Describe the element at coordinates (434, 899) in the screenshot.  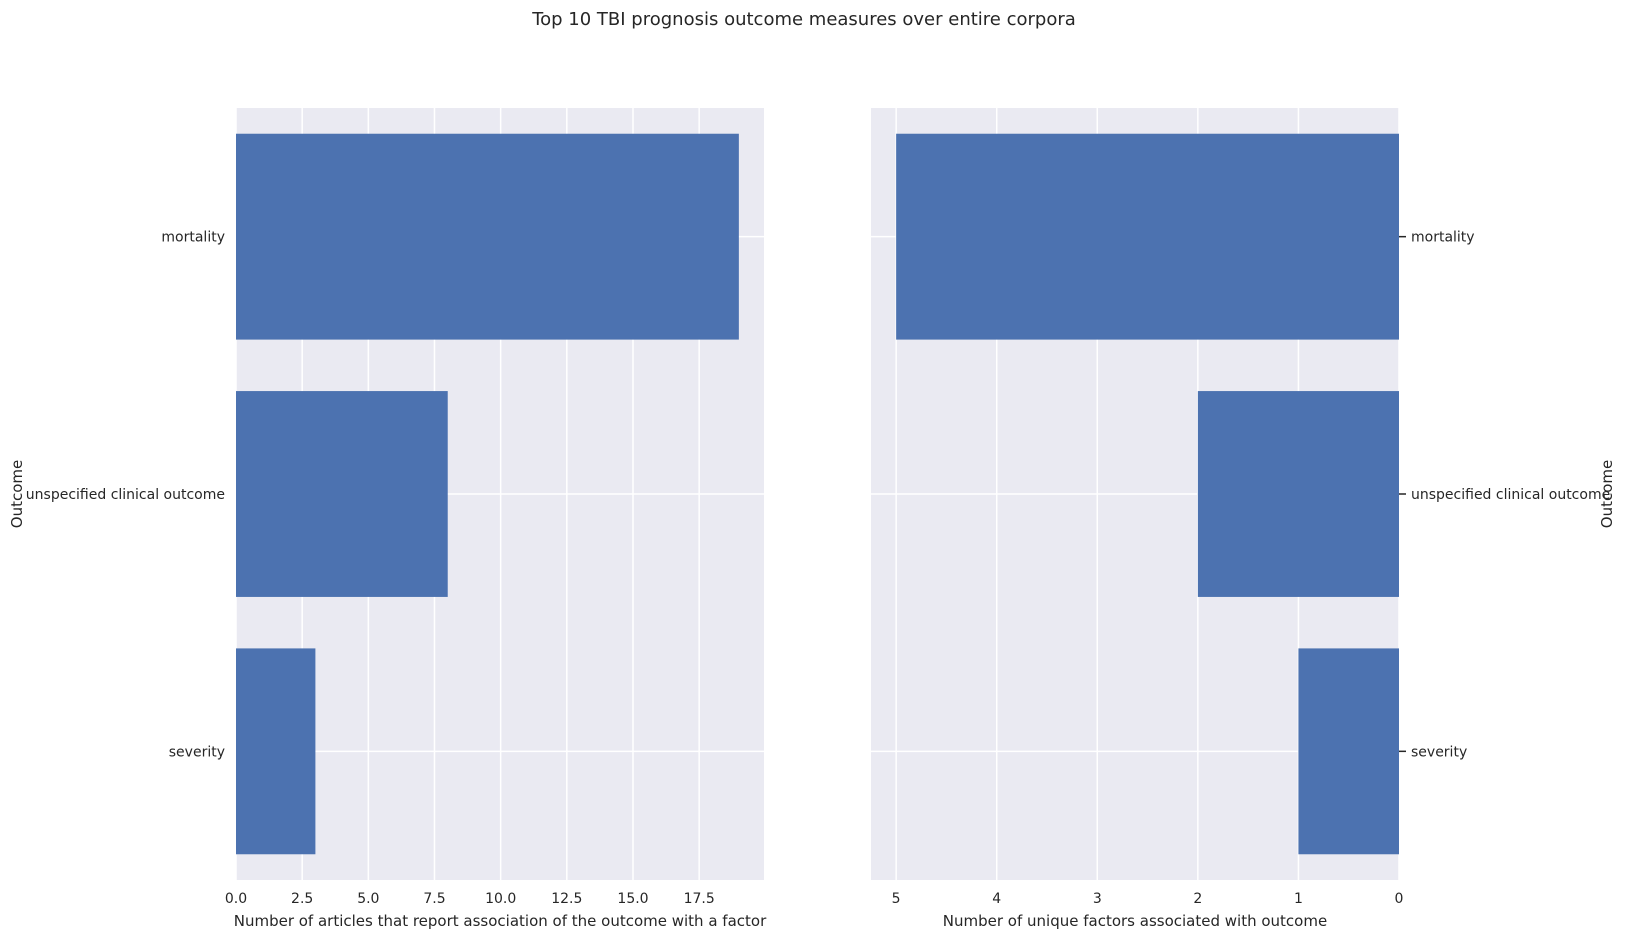
I see `left-x-tick-label: 7.5` at that location.